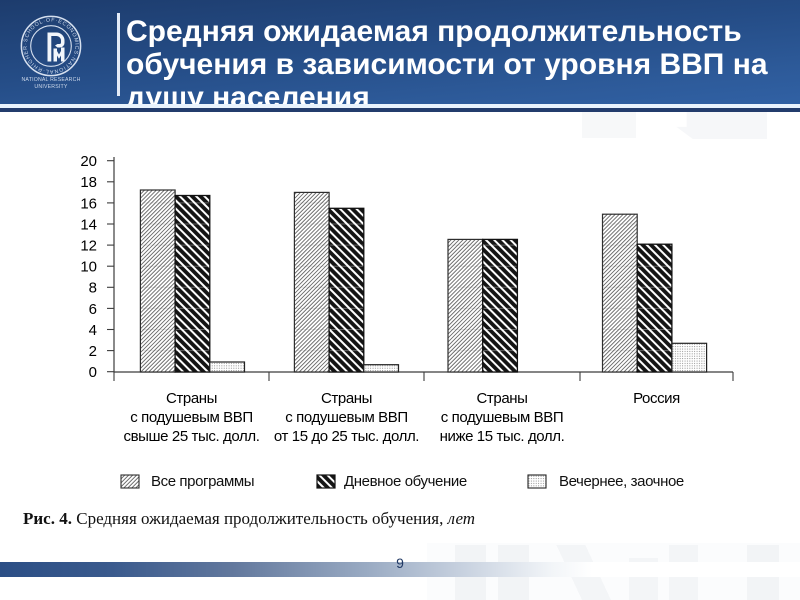 Image resolution: width=800 pixels, height=600 pixels. What do you see at coordinates (93, 288) in the screenshot?
I see `svg-text: 8` at bounding box center [93, 288].